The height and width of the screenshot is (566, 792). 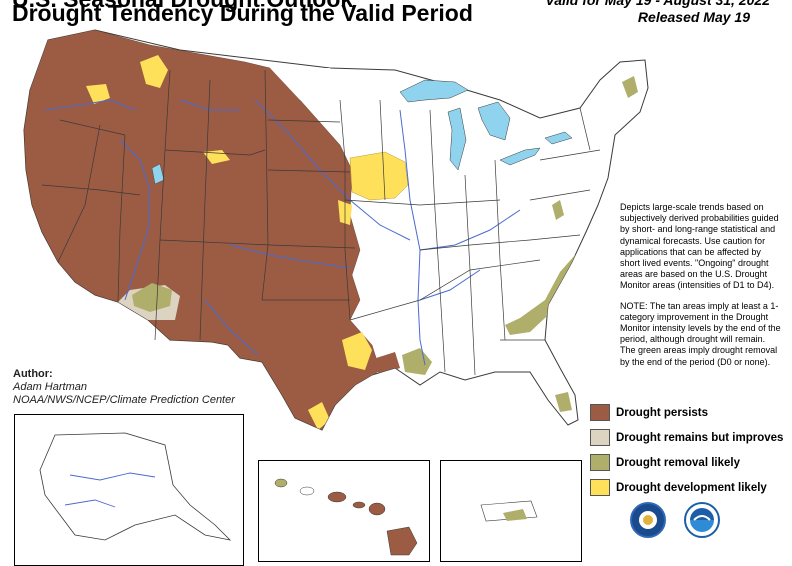 I want to click on development-idaho, so click(x=98, y=94).